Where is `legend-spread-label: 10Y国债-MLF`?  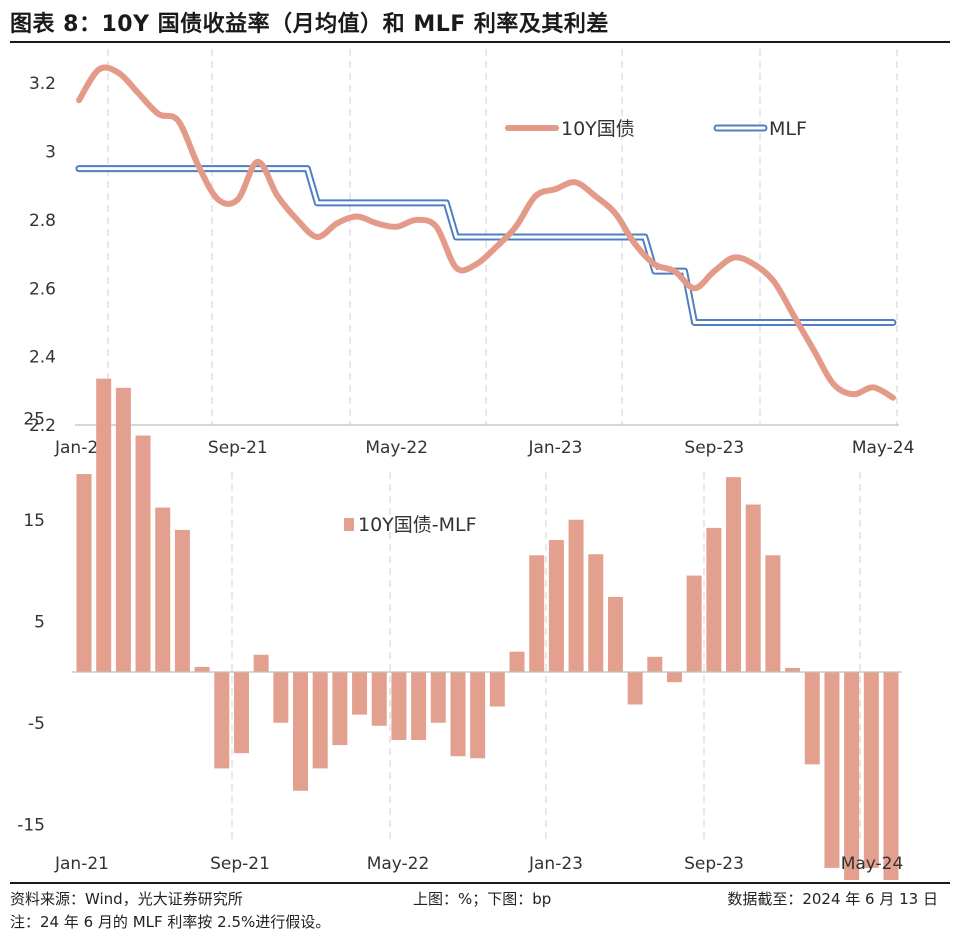 legend-spread-label: 10Y国债-MLF is located at coordinates (417, 525).